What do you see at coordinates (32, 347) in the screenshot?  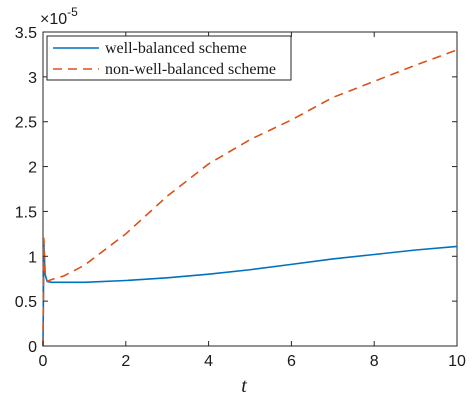 I see `y-tick-label: 0` at bounding box center [32, 347].